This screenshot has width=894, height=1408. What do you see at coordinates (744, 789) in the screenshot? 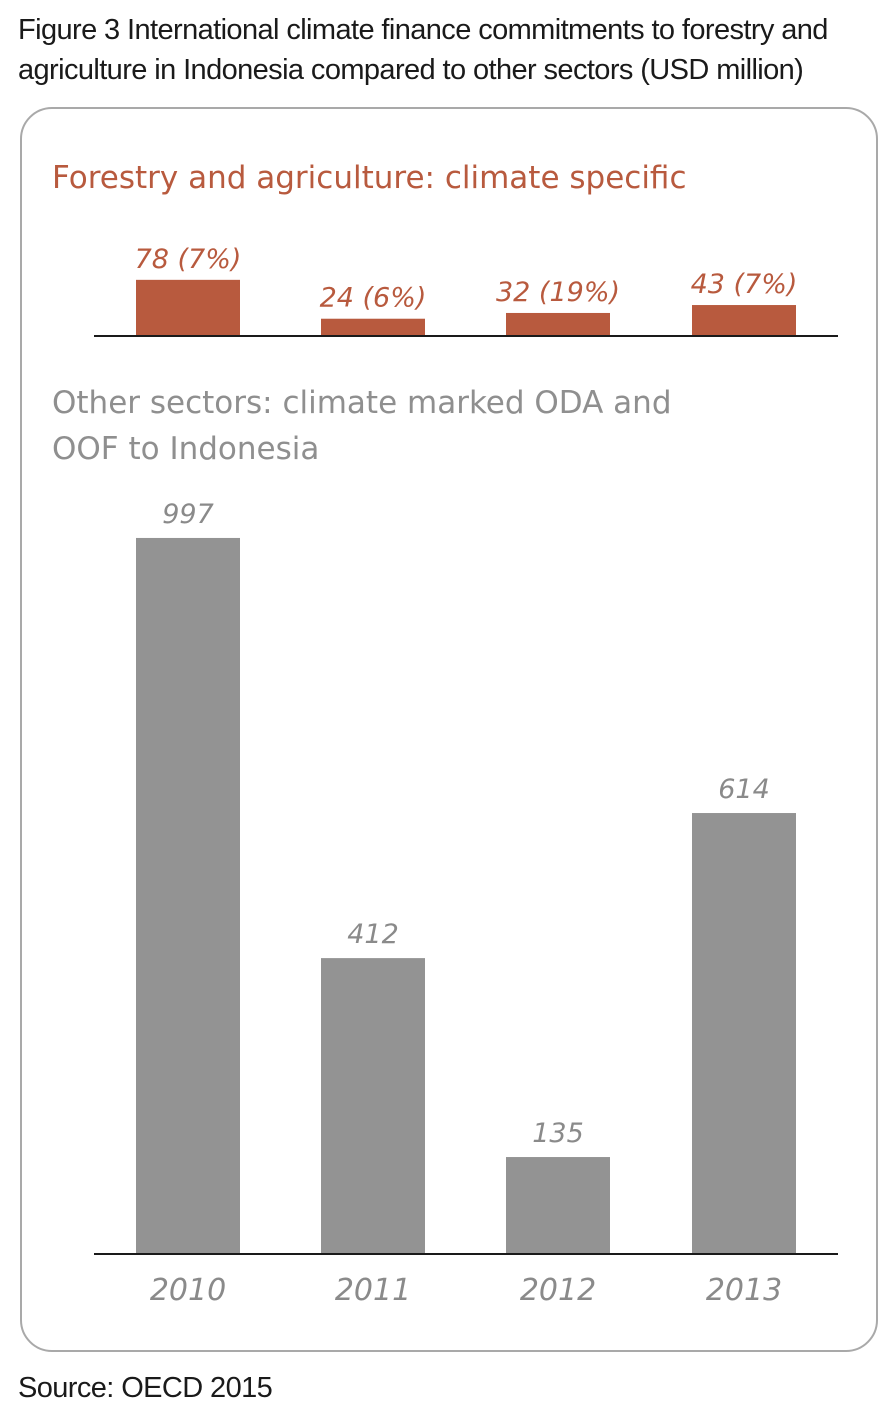
I see `other-sectors-value-label-2013: 614` at bounding box center [744, 789].